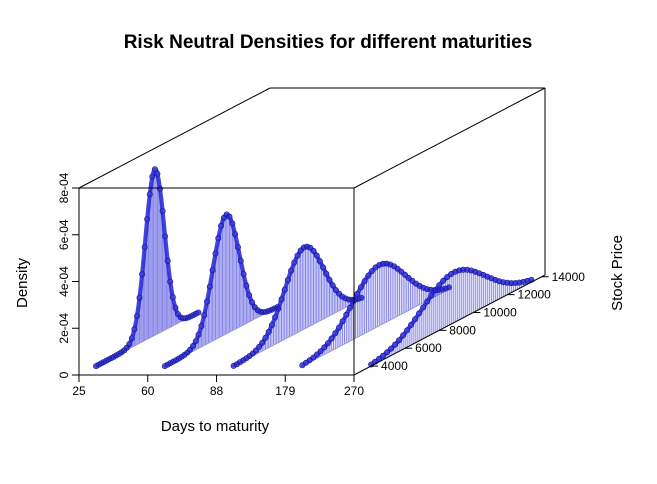  Describe the element at coordinates (64, 374) in the screenshot. I see `z-tick-label: 0` at that location.